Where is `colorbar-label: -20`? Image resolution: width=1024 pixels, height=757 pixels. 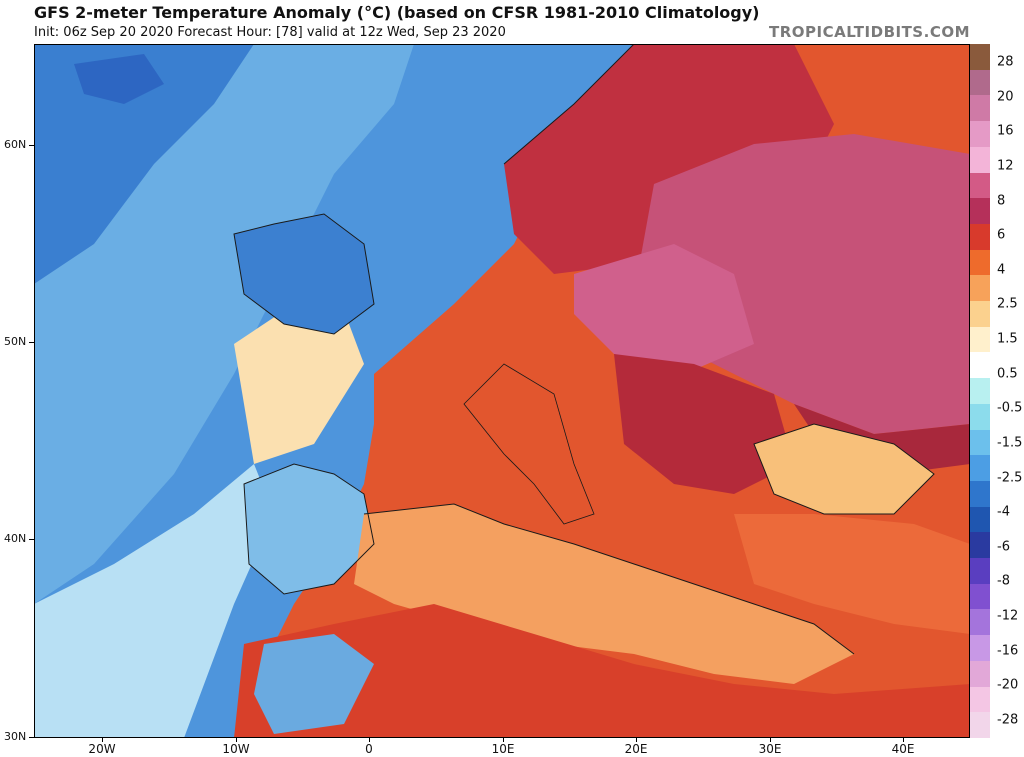 colorbar-label: -20 is located at coordinates (1008, 685).